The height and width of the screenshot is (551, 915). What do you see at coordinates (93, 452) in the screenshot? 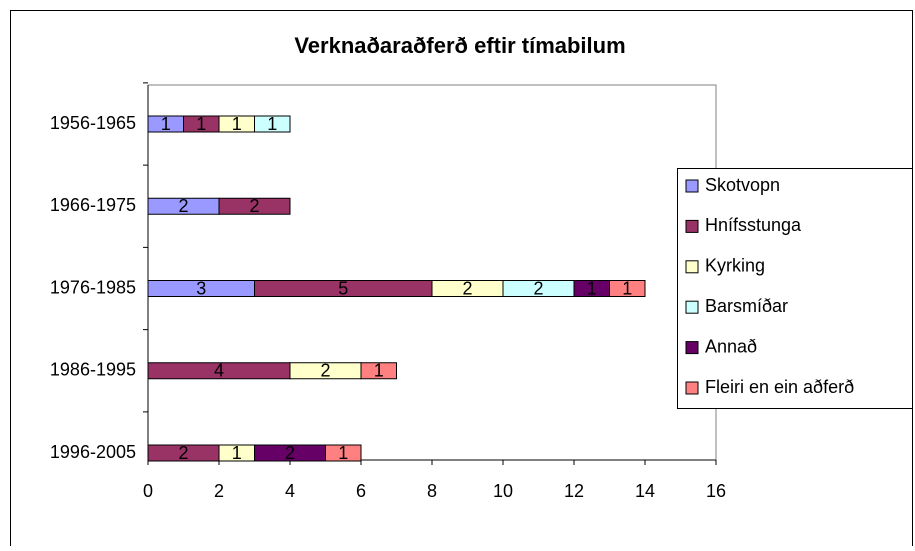
I see `y-tick-label: 1996-2005` at bounding box center [93, 452].